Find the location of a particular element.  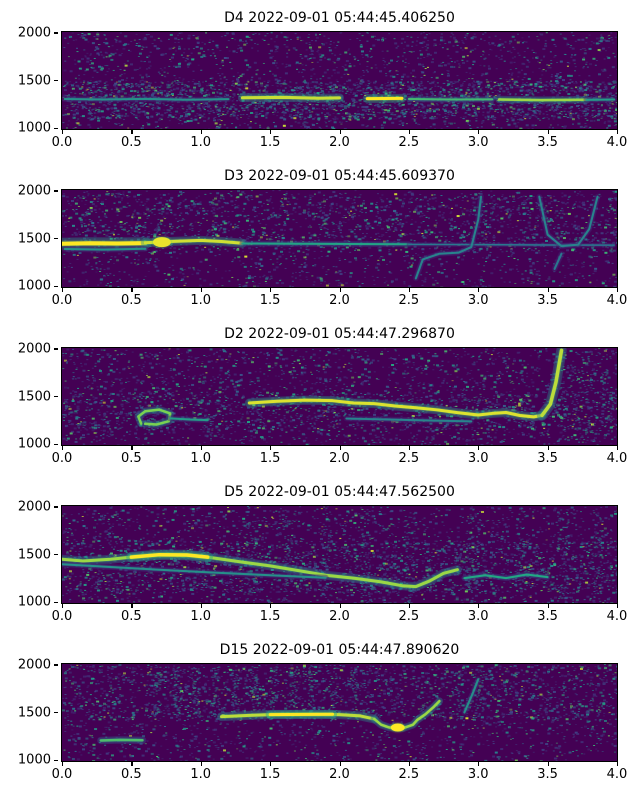

subplot-title: D5 2022-09-01 05:44:47.562500 is located at coordinates (339, 492).